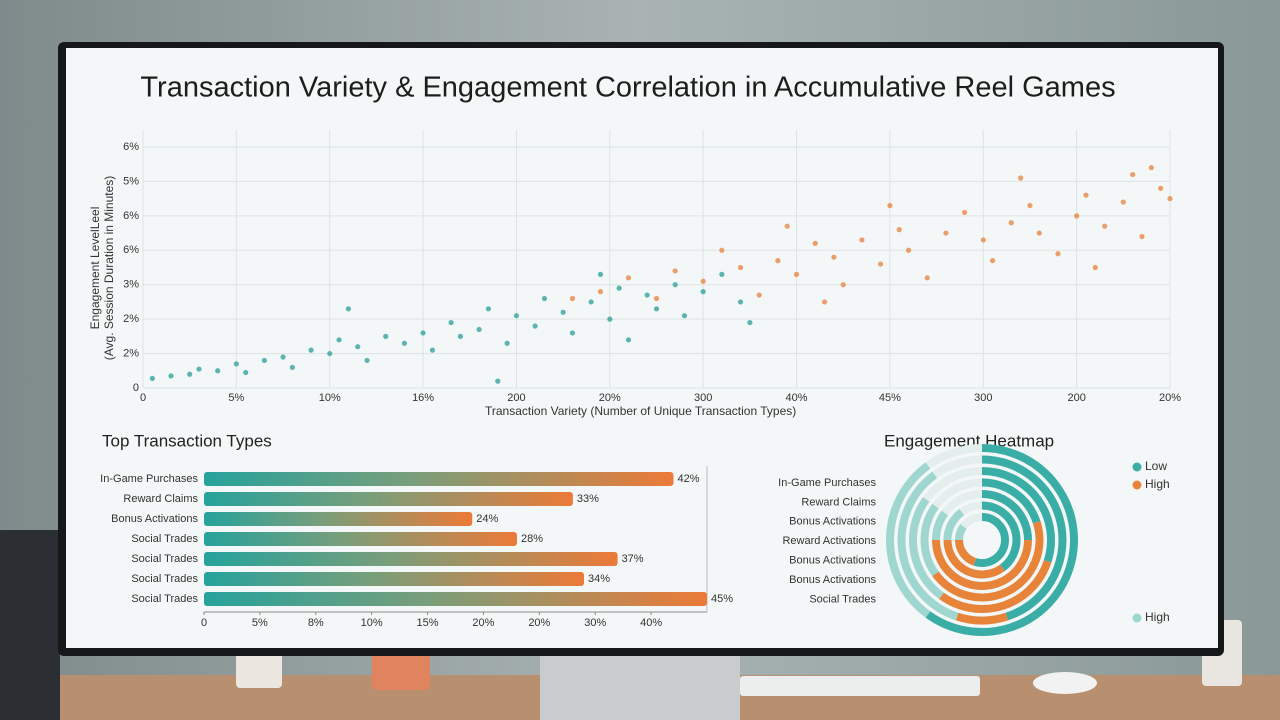 This screenshot has width=1280, height=720. Describe the element at coordinates (827, 483) in the screenshot. I see `category-label: In-Game Purchases` at that location.